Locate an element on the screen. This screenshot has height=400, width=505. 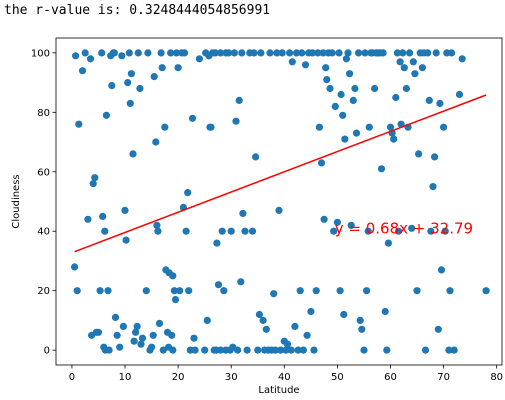
x-axis: 0 10 20 30 40 50 60 70 80 is located at coordinates (286, 374).